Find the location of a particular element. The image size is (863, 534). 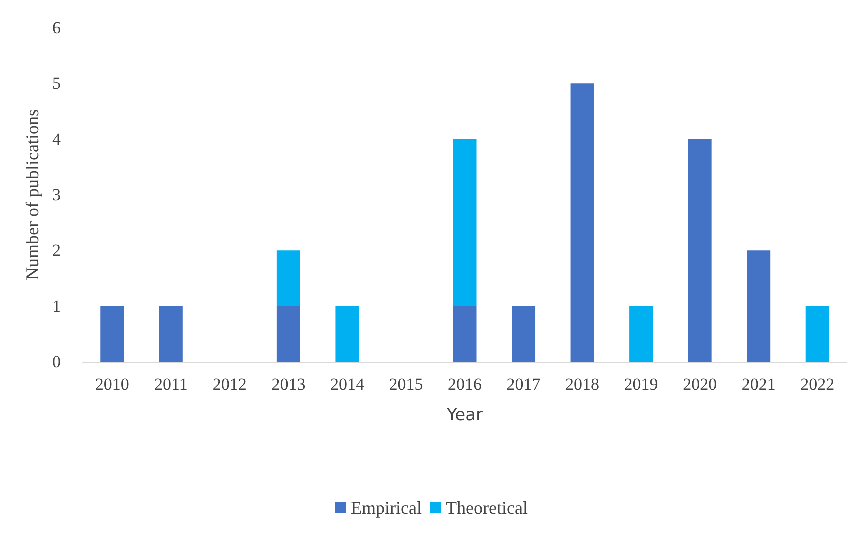

x-axis-title: Year is located at coordinates (465, 416).